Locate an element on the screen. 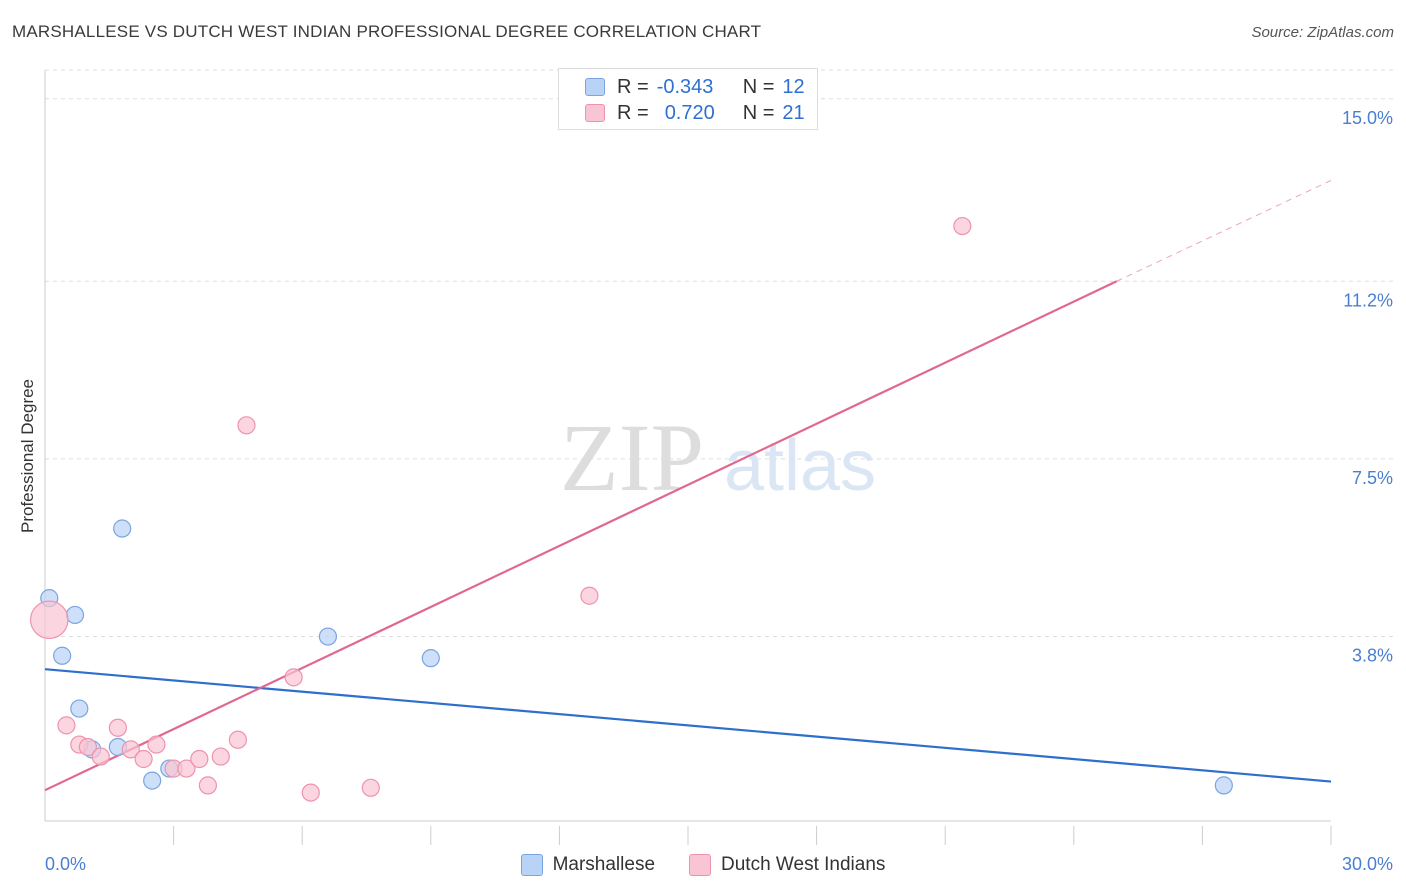 This screenshot has width=1406, height=892. blue-trend-line is located at coordinates (688, 725).